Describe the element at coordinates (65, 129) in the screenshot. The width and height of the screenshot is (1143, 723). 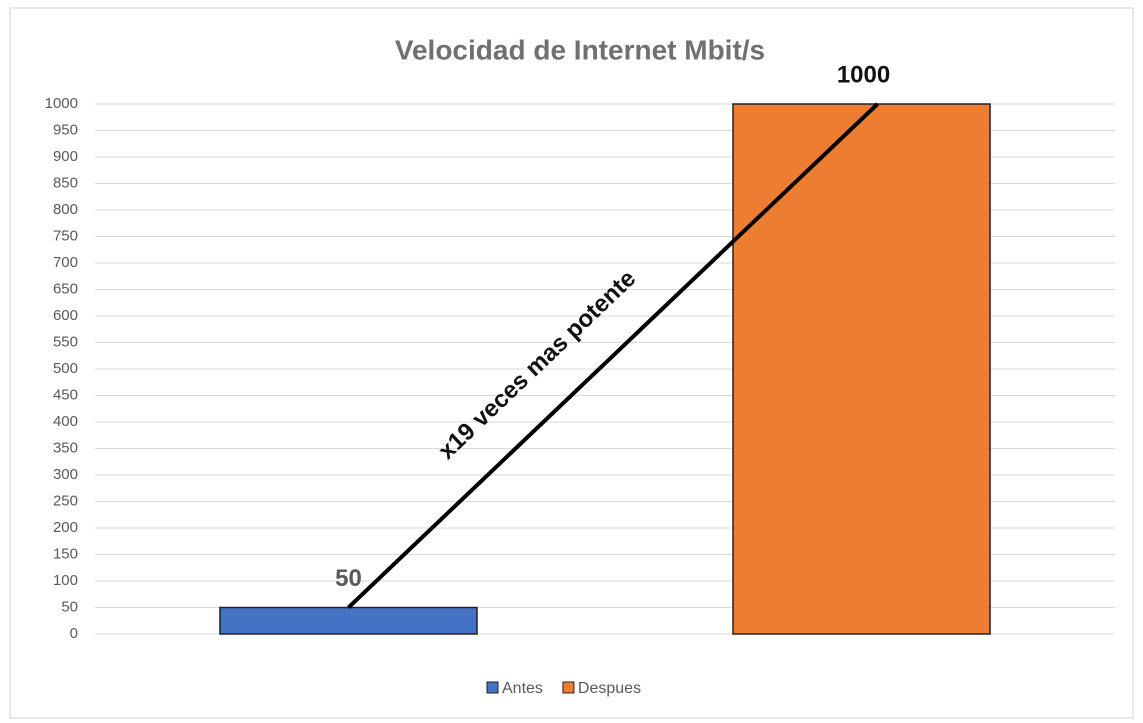
I see `y-tick-label: 950` at that location.